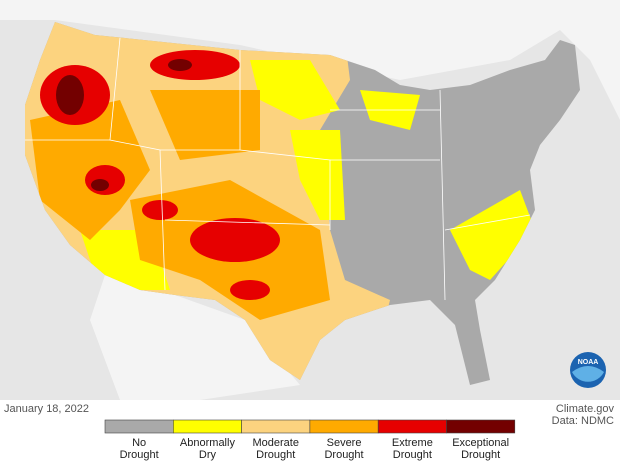 This screenshot has height=464, width=620. Describe the element at coordinates (588, 362) in the screenshot. I see `logo-text: NOAA` at that location.